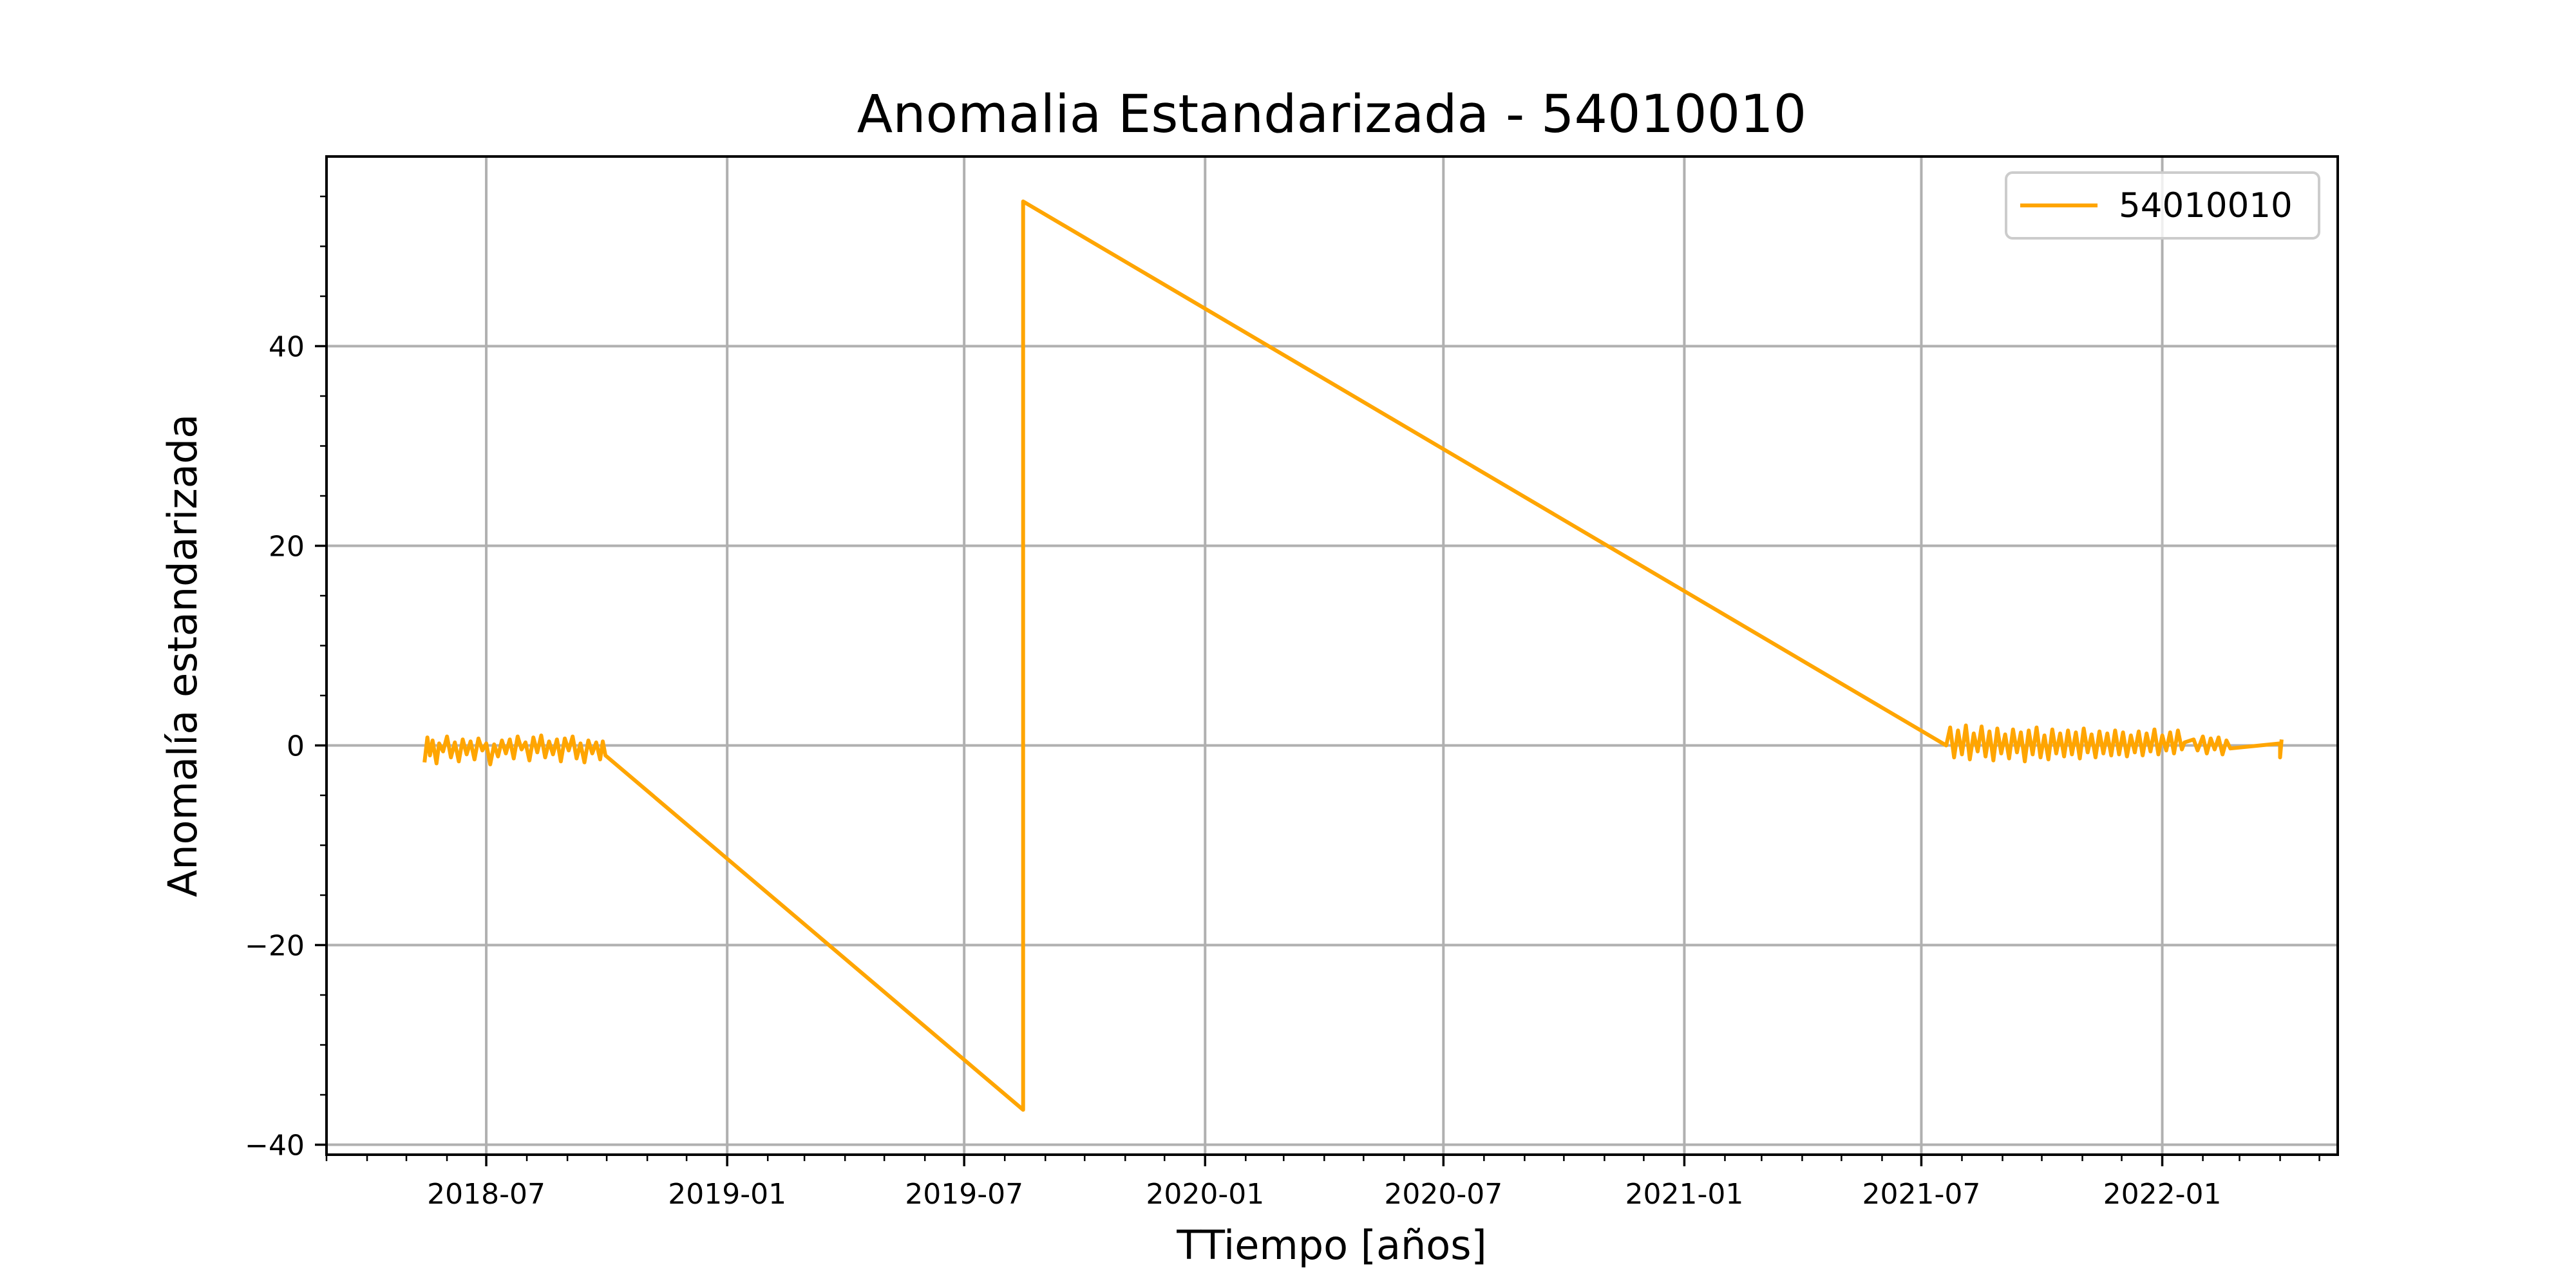  I want to click on x-tick-label: 2020-01, so click(1205, 1194).